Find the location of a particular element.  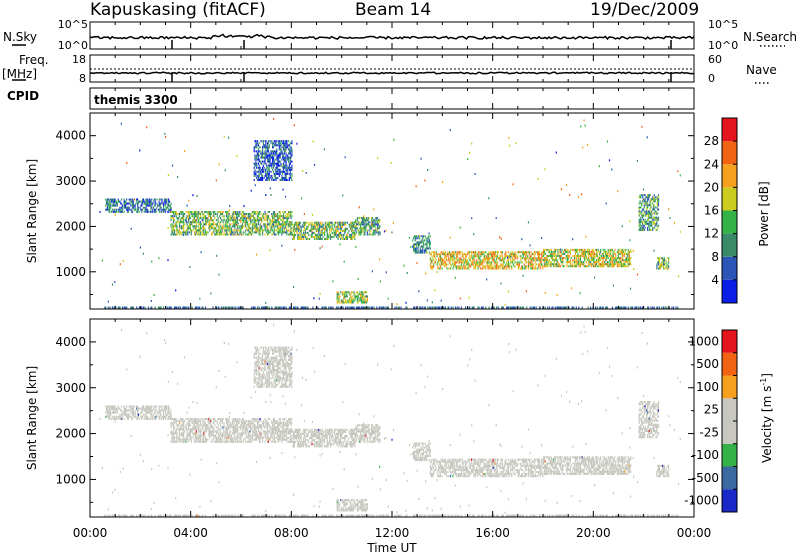

velocity-cell is located at coordinates (127, 410).